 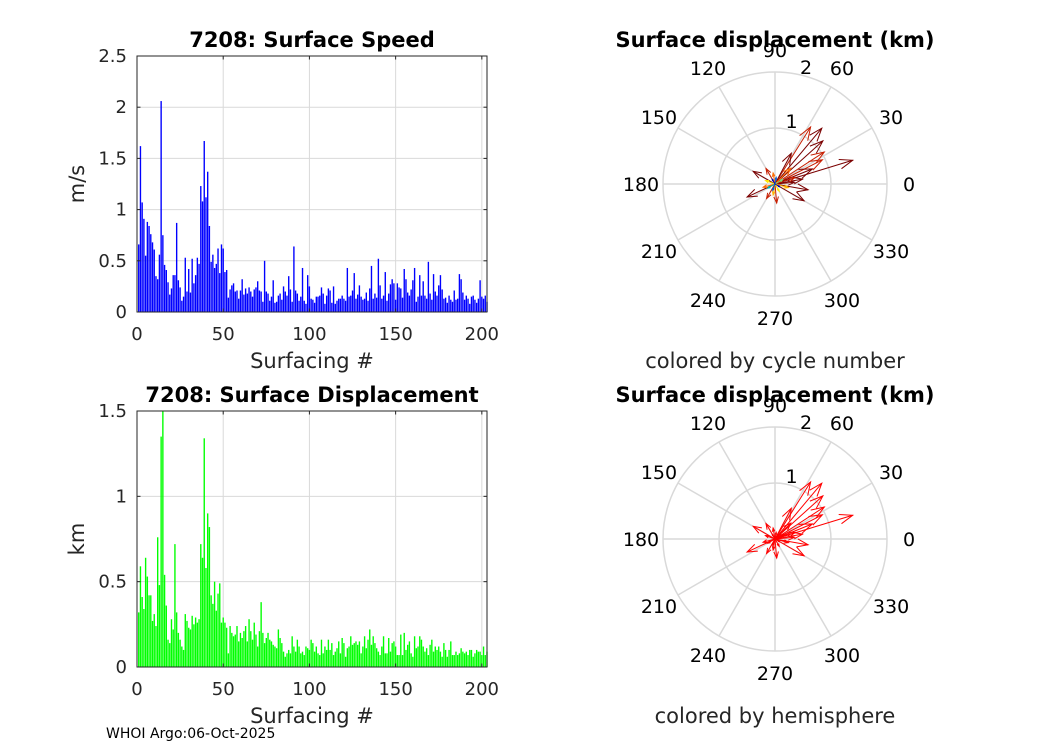 What do you see at coordinates (112, 158) in the screenshot?
I see `y-tick-label: 1.5` at bounding box center [112, 158].